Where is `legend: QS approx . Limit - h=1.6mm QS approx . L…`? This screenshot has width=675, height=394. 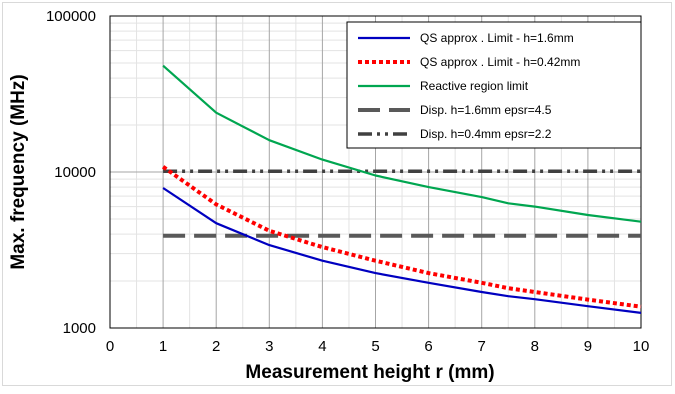
legend: QS approx . Limit - h=1.6mm QS approx . L… is located at coordinates (494, 85).